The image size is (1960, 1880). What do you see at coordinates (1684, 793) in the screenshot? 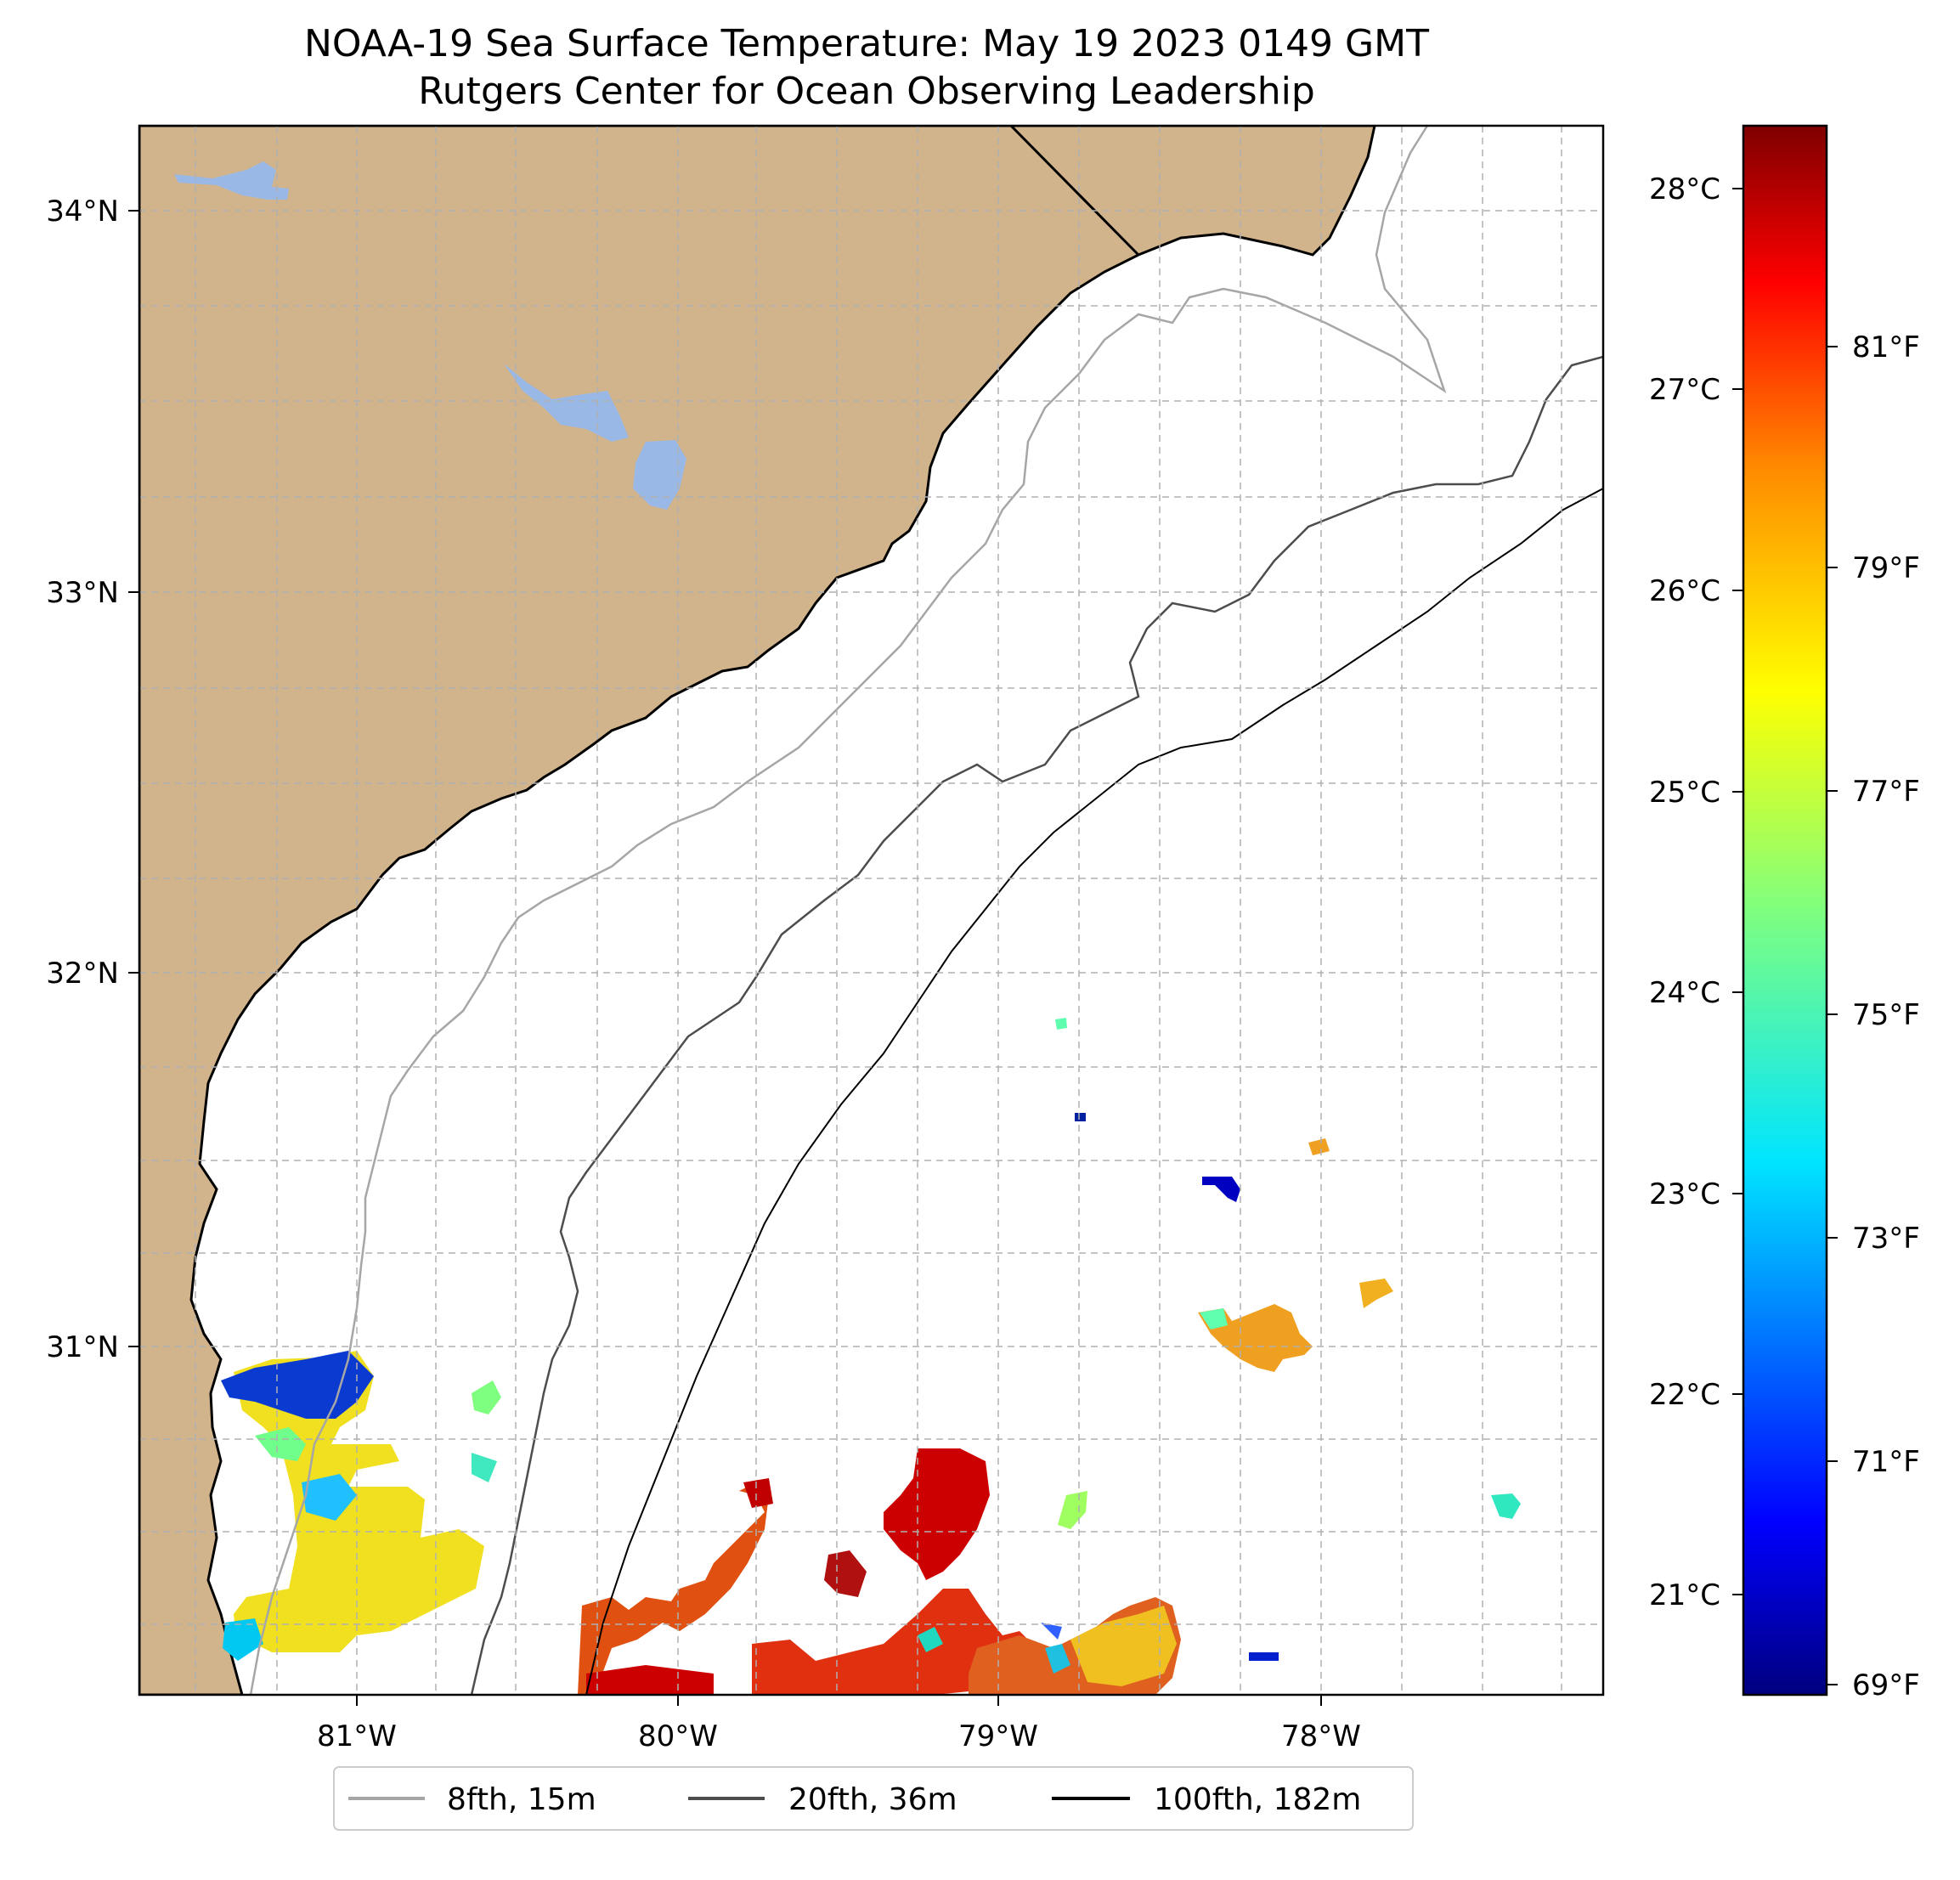
I see `cbar-c-25: 25°C` at bounding box center [1684, 793].